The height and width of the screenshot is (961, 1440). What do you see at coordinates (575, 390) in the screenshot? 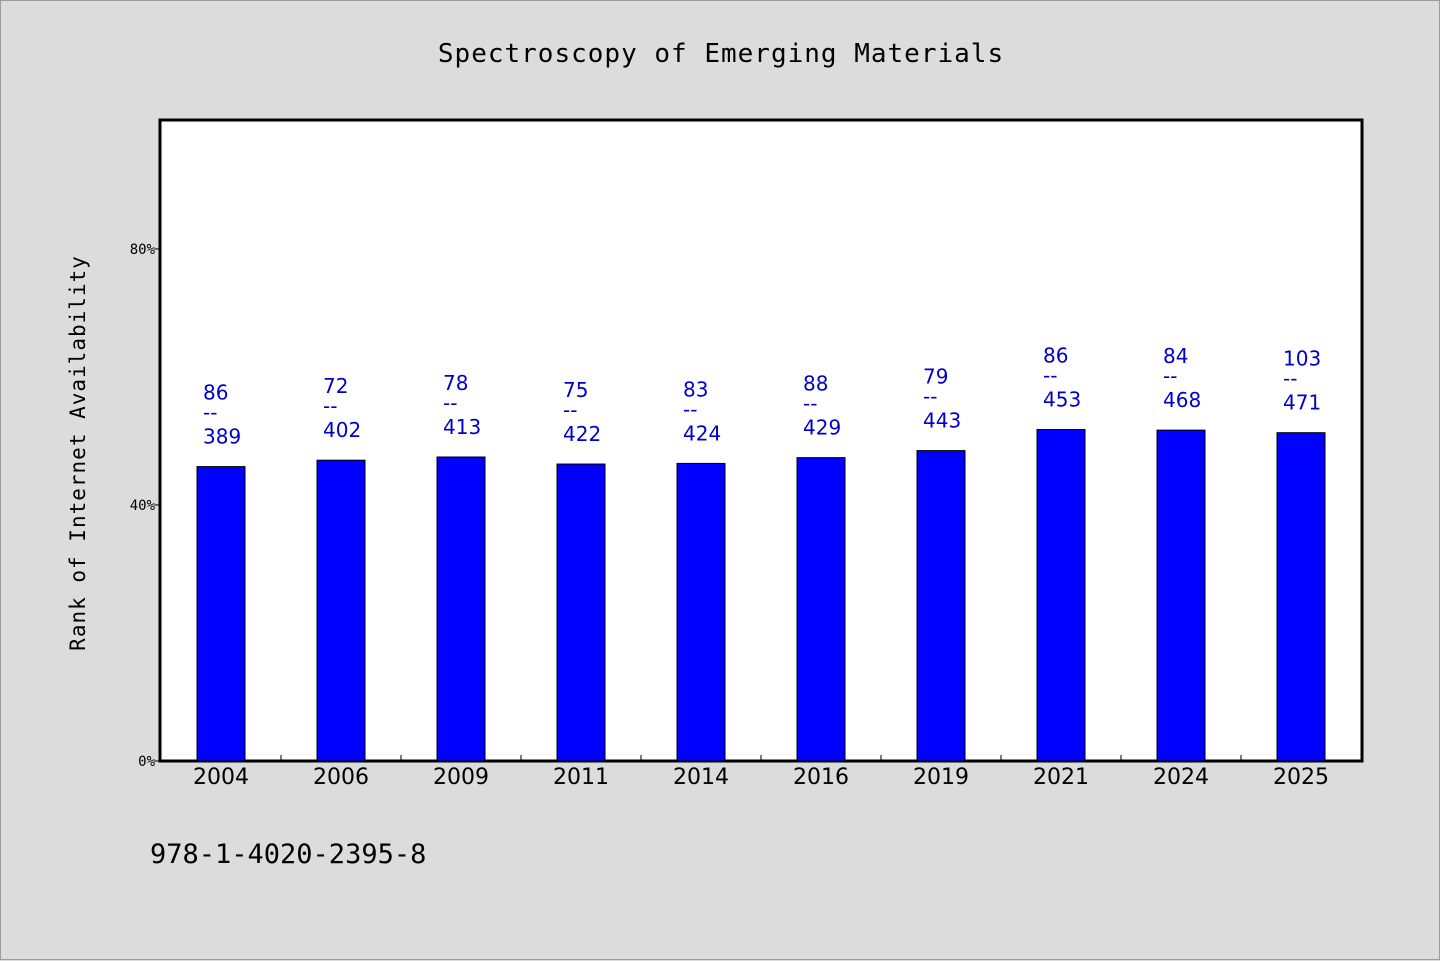
I see `data-label-top: 75` at bounding box center [575, 390].